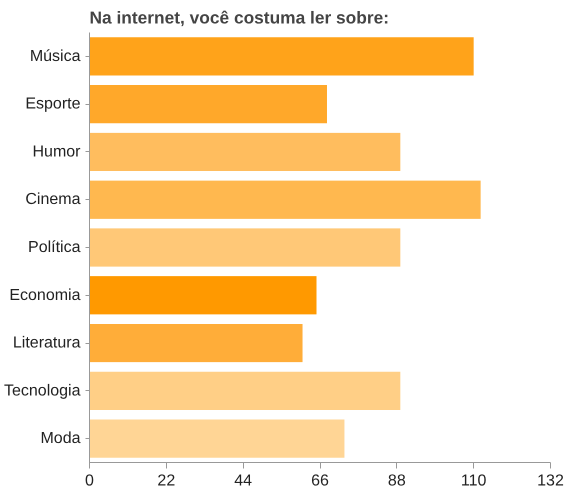 This screenshot has height=491, width=573. Describe the element at coordinates (320, 481) in the screenshot. I see `x-tick-label: 66` at that location.